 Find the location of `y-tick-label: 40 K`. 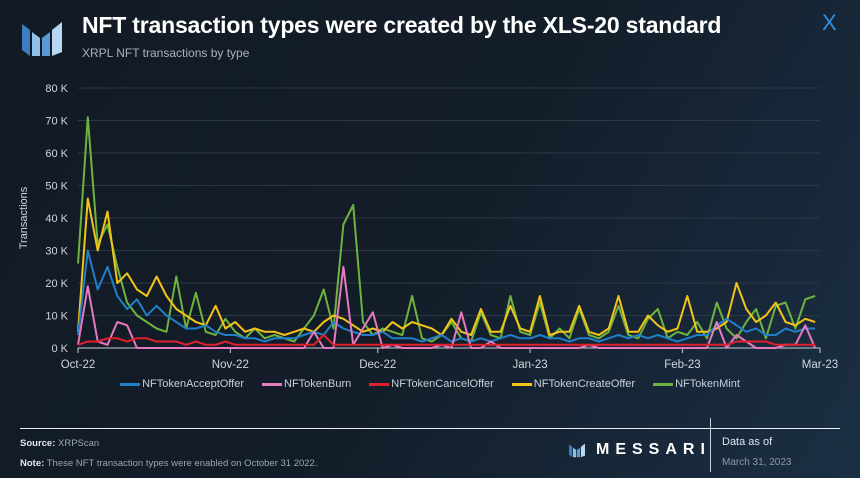

y-tick-label: 40 K is located at coordinates (56, 219).